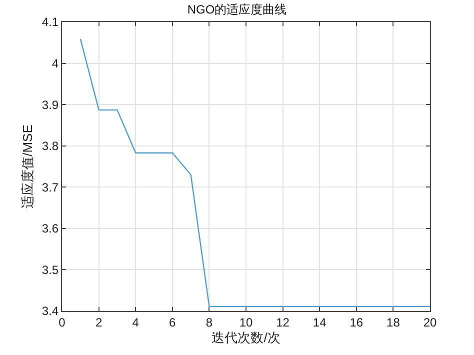 Image resolution: width=474 pixels, height=355 pixels. I want to click on x-tick-label: 2, so click(98, 322).